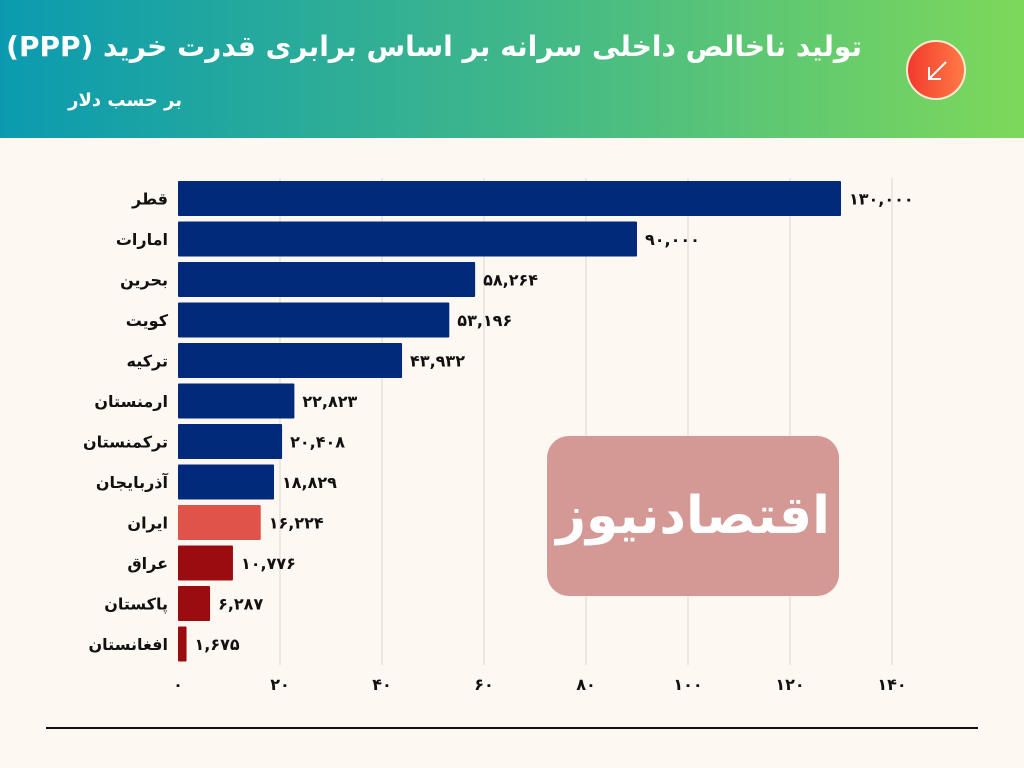 Image resolution: width=1024 pixels, height=768 pixels. Describe the element at coordinates (149, 199) in the screenshot. I see `category-label: قطر` at that location.